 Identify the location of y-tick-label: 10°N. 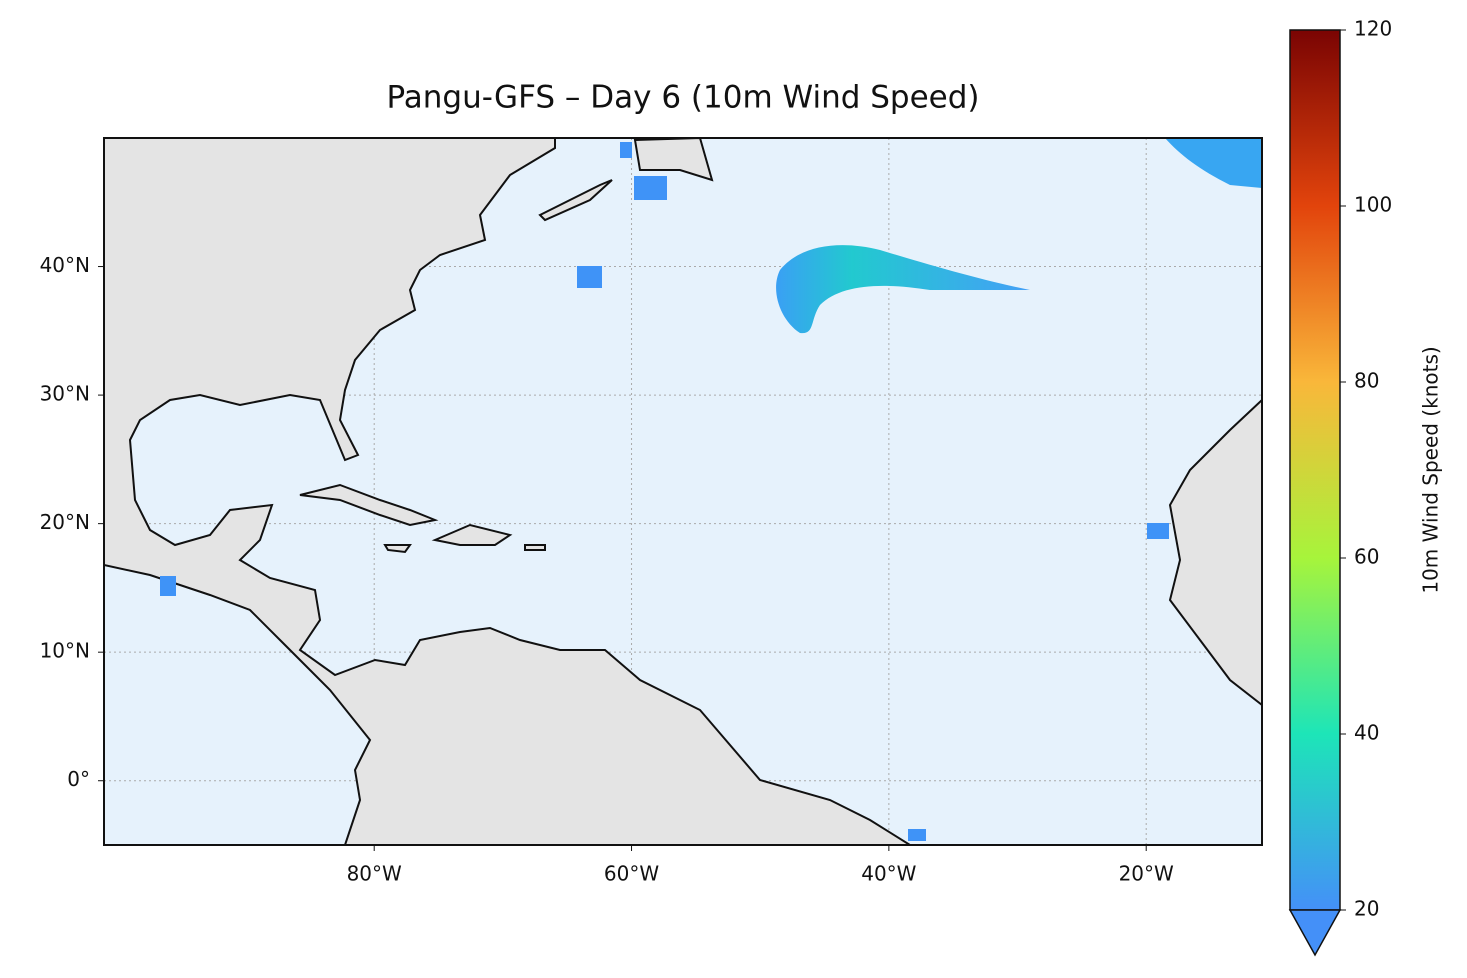
(65, 651).